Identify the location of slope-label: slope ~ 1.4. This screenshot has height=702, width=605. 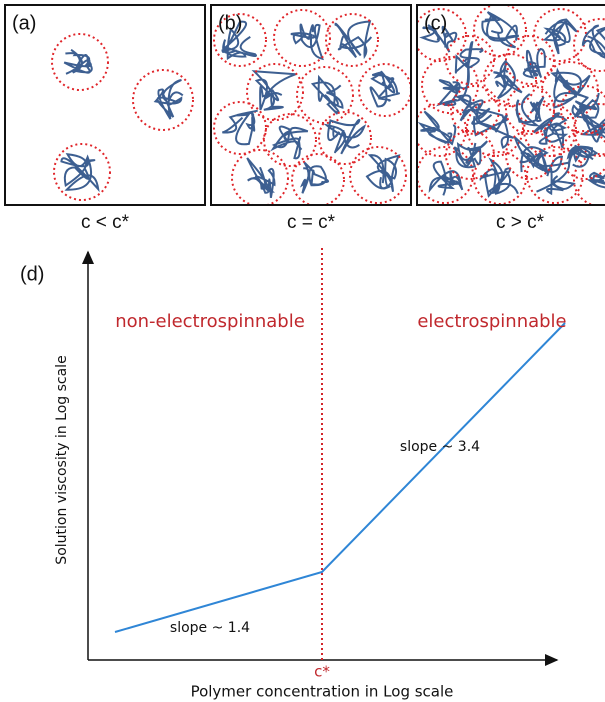
(210, 628).